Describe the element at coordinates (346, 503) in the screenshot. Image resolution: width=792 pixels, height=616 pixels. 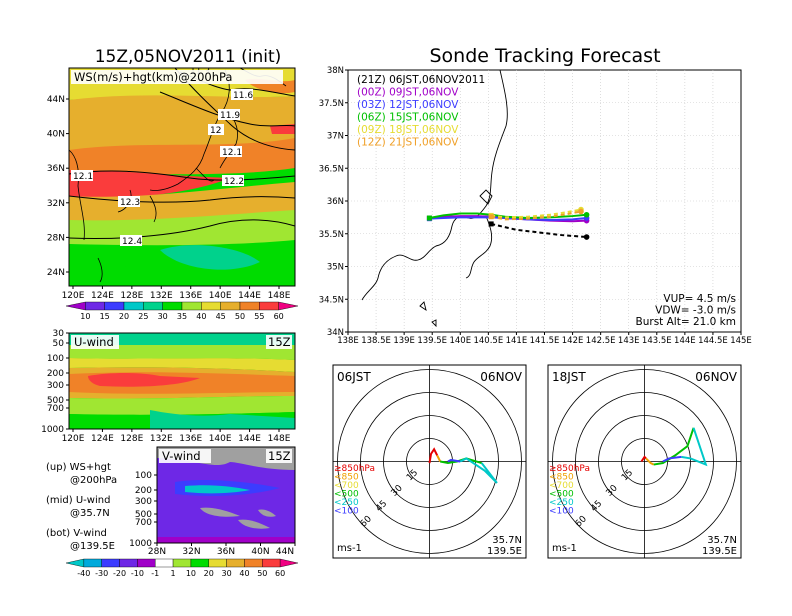
I see `hodo-legend-entry: <250` at that location.